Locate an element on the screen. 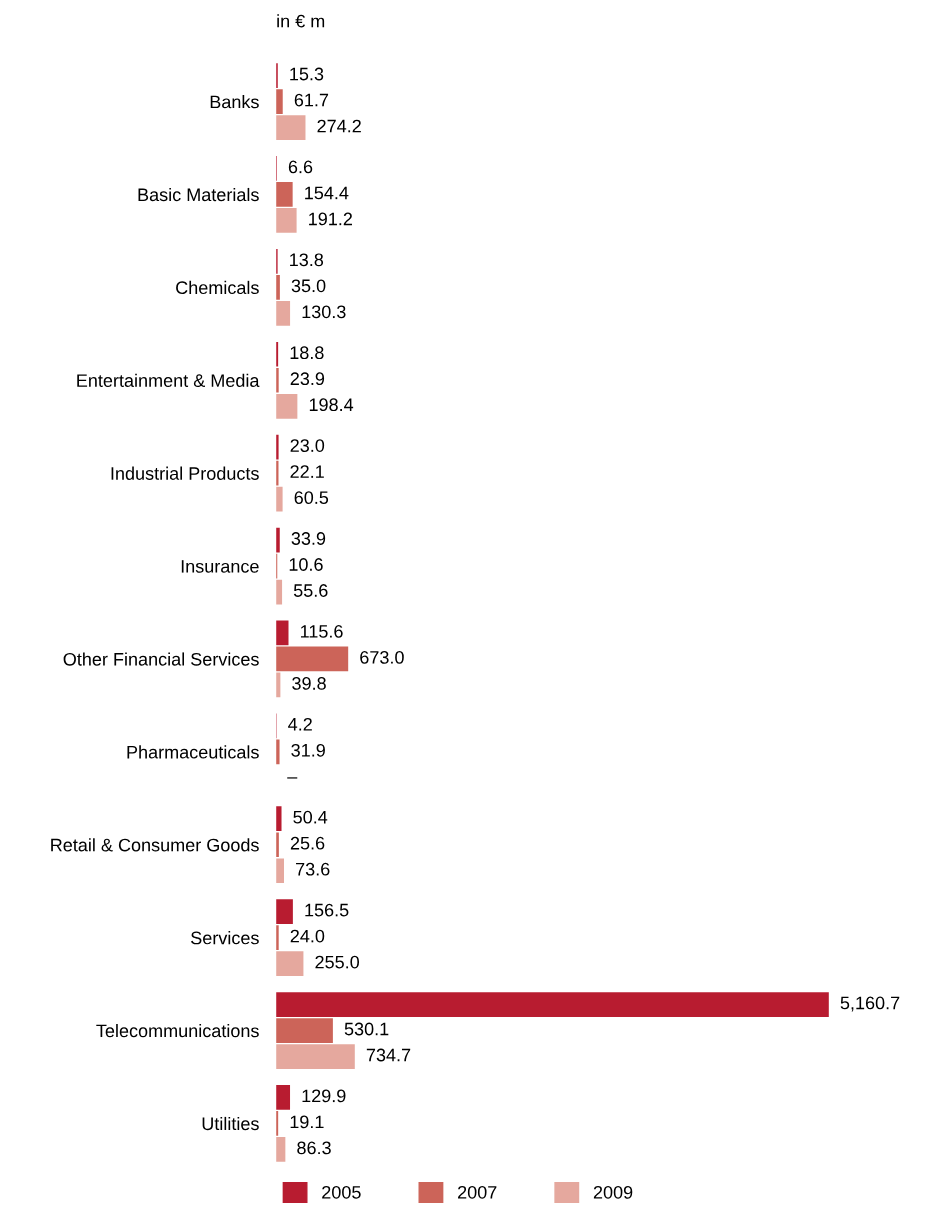 This screenshot has width=936, height=1225. y-tick-label: Pharmaceuticals is located at coordinates (193, 752).